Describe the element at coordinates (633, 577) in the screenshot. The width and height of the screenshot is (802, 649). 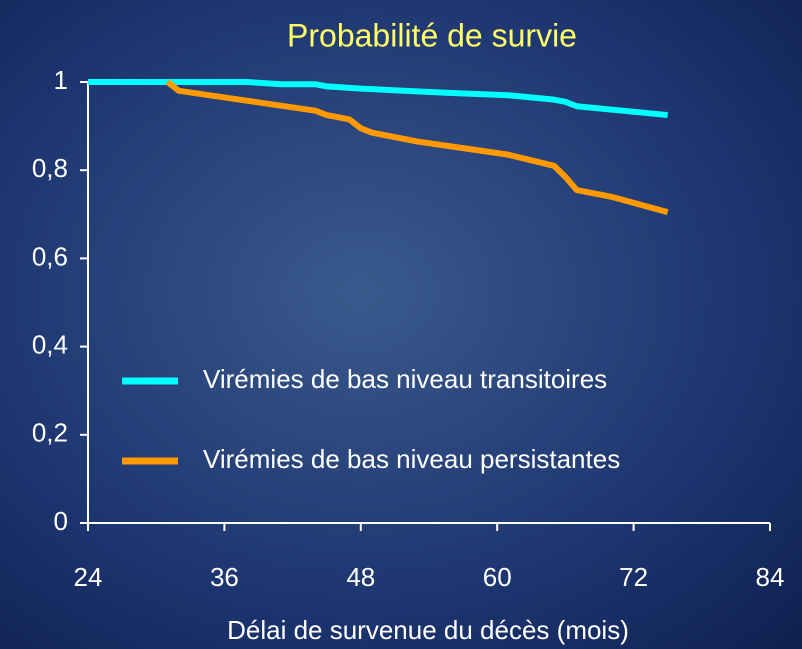
I see `x-tick-label: 72` at that location.